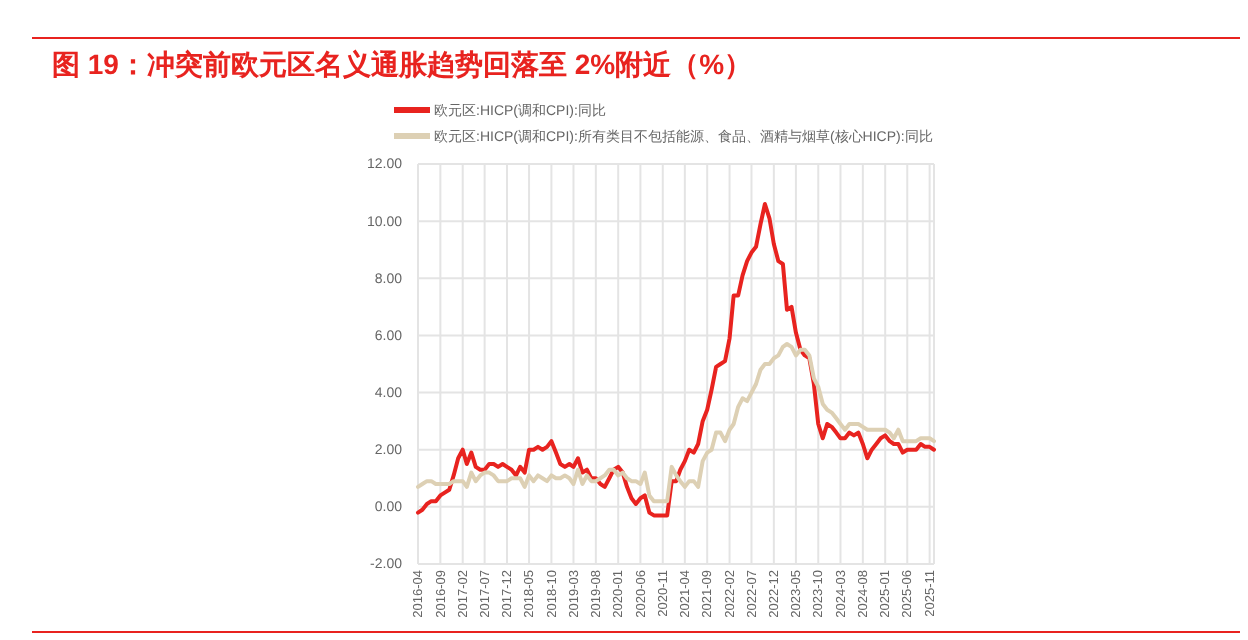  What do you see at coordinates (402, 64) in the screenshot?
I see `chart-title: 图 19：冲突前欧元区名义通胀趋势回落至 2%附近（%）` at bounding box center [402, 64].